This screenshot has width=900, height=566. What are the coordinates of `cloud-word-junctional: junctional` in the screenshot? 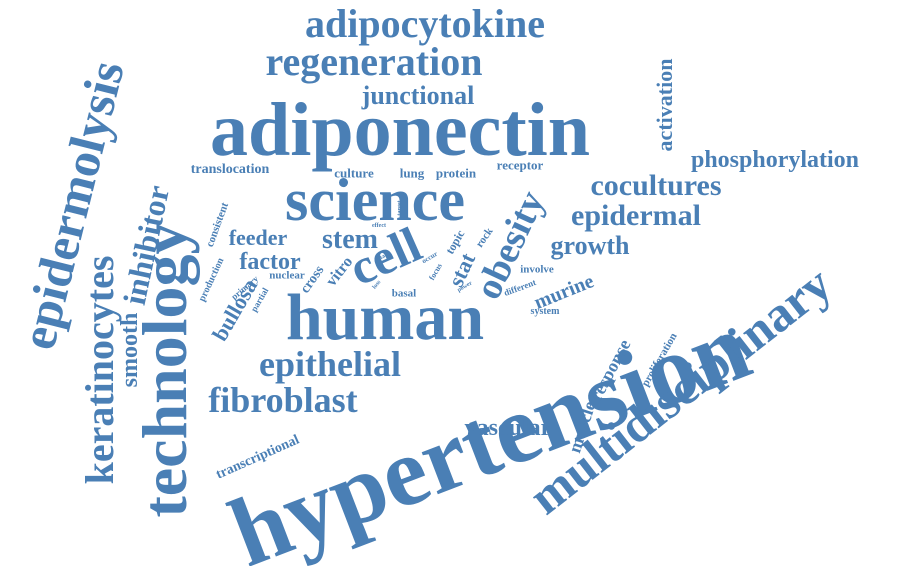 It's located at (418, 96).